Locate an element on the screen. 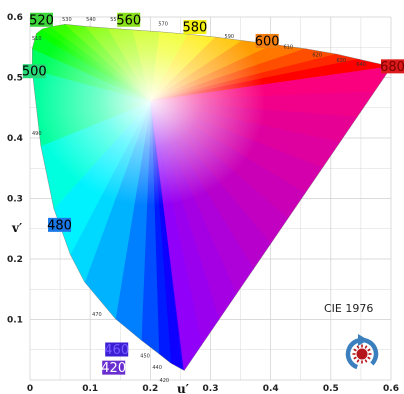  wavelength-label: 440 is located at coordinates (157, 368).